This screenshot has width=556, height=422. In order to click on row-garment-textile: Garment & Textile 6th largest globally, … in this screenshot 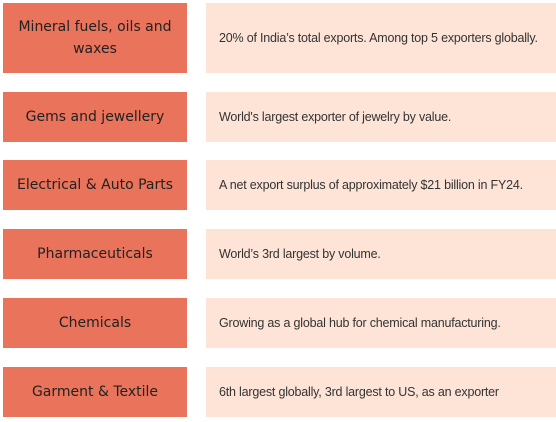, I will do `click(278, 392)`.